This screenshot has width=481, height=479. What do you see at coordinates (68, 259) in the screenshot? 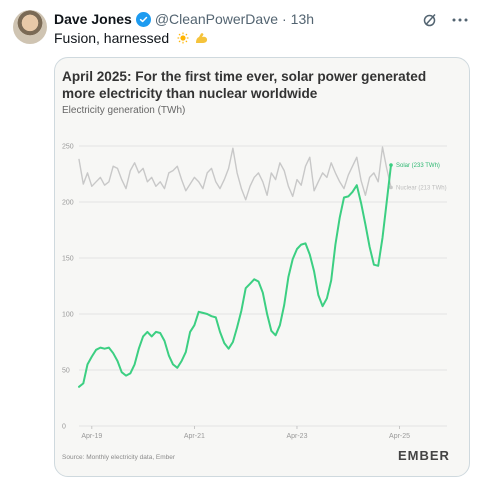
I see `y-tick-label: 150` at bounding box center [68, 259].